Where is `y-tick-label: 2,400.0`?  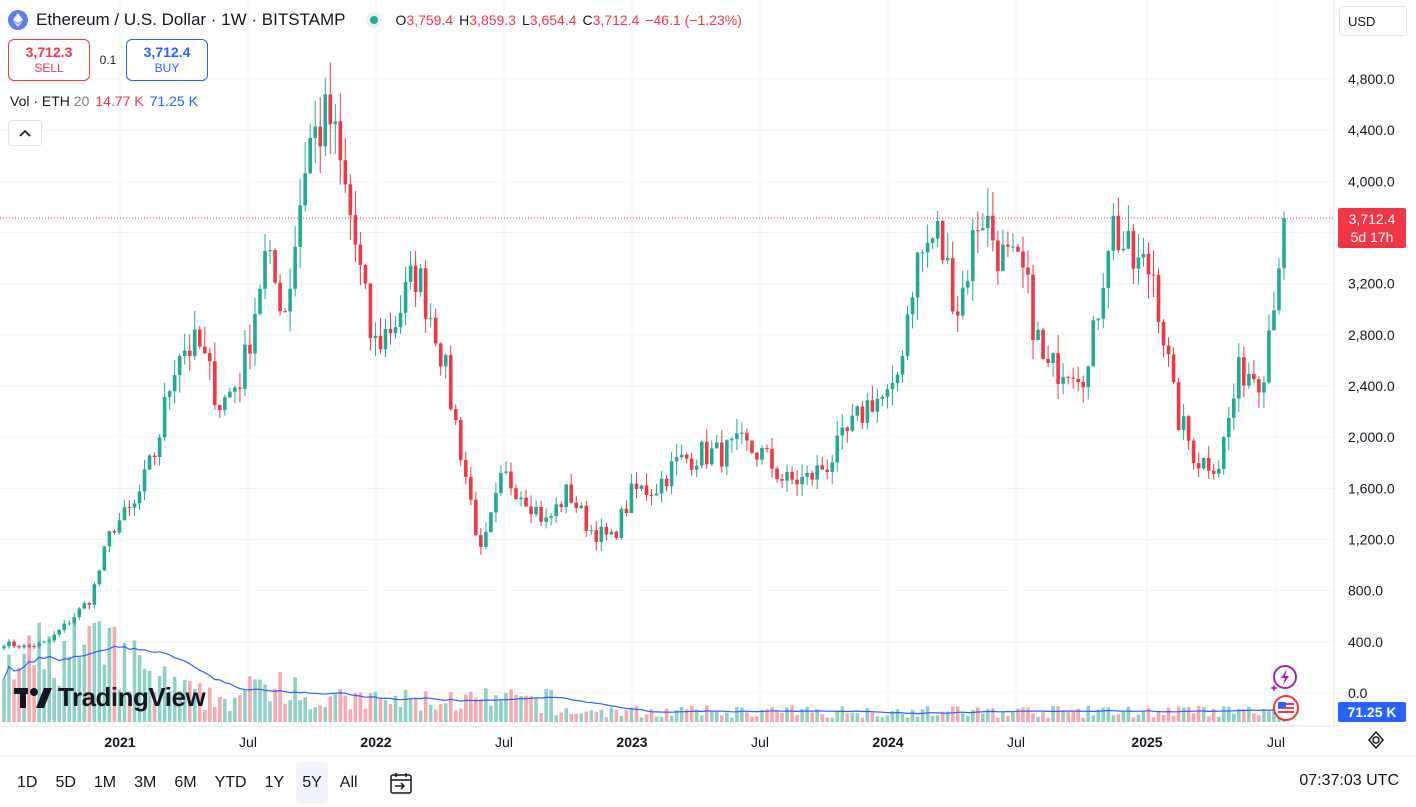 y-tick-label: 2,400.0 is located at coordinates (1371, 386).